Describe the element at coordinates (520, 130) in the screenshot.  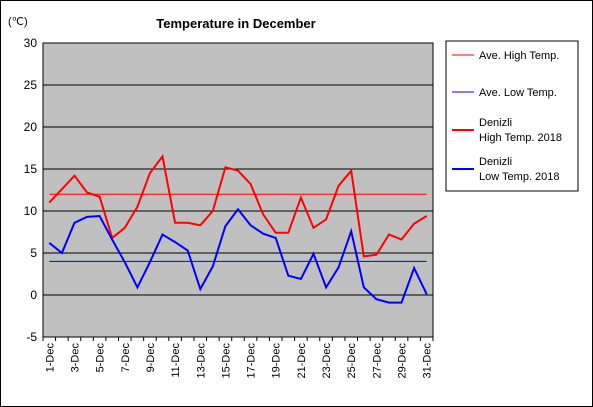
I see `legend-label: Denizli High Temp. 2018` at that location.